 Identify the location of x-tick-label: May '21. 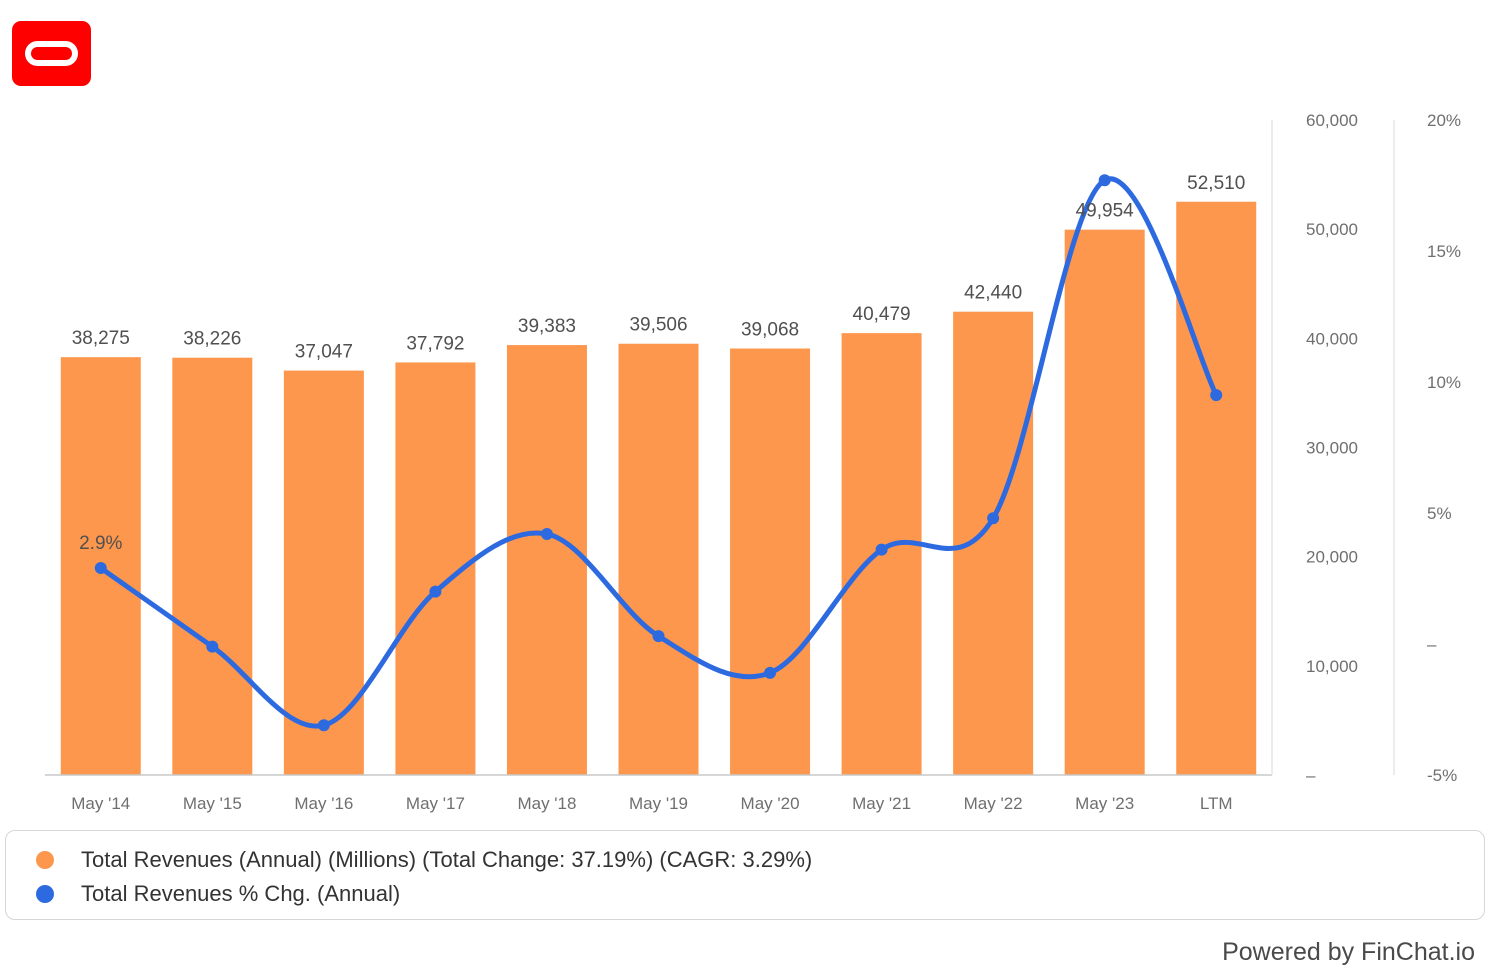
(881, 803).